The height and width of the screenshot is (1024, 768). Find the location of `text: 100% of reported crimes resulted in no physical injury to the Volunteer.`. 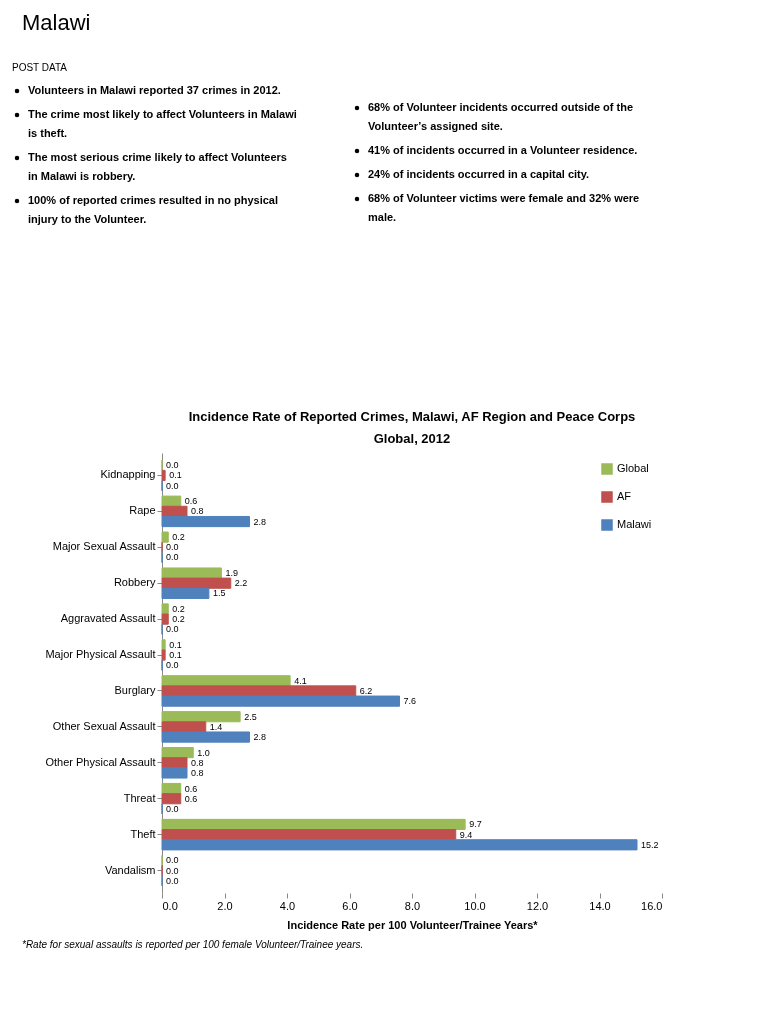

text: 100% of reported crimes resulted in no physical injury to the Volunteer. is located at coordinates (153, 209).